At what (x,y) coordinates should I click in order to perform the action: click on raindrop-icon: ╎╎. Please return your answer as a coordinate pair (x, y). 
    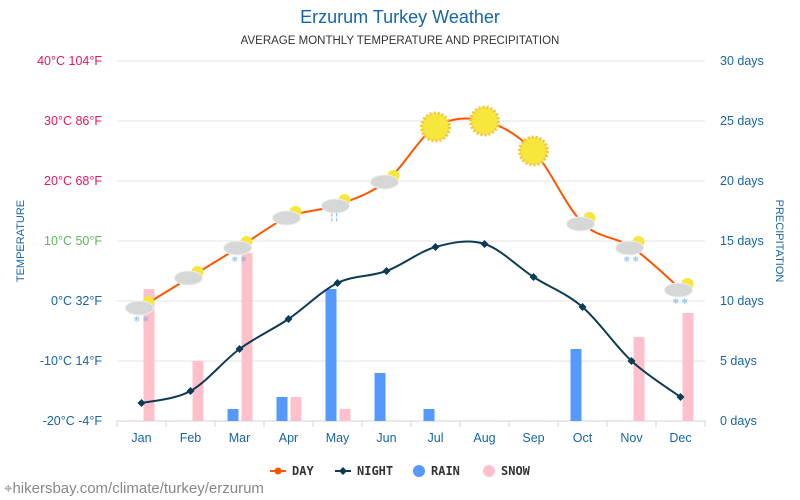
    Looking at the image, I should click on (335, 217).